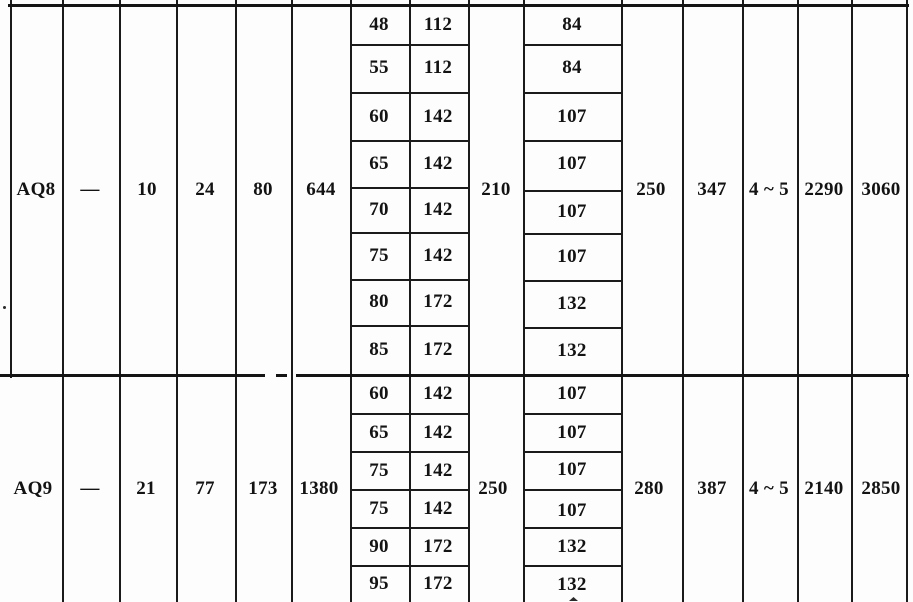 The width and height of the screenshot is (913, 602). I want to click on cell-c3: 21, so click(146, 488).